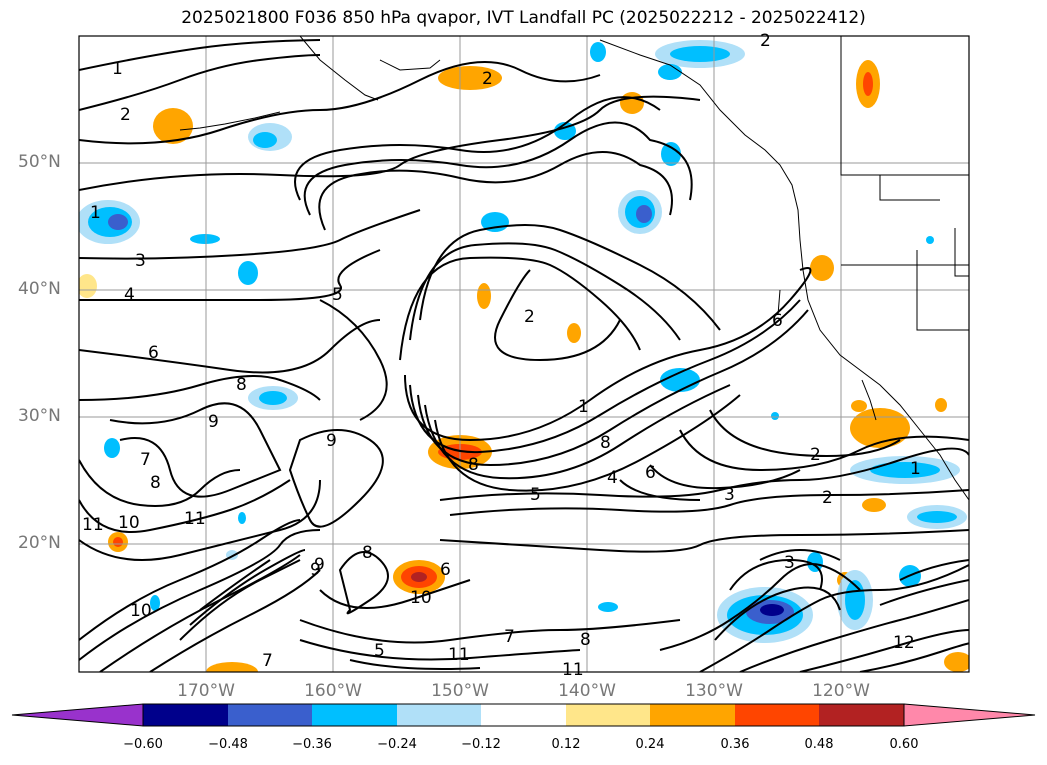 Image resolution: width=1047 pixels, height=765 pixels. What do you see at coordinates (481, 744) in the screenshot?
I see `colorbar-tick-label: −0.12` at bounding box center [481, 744].